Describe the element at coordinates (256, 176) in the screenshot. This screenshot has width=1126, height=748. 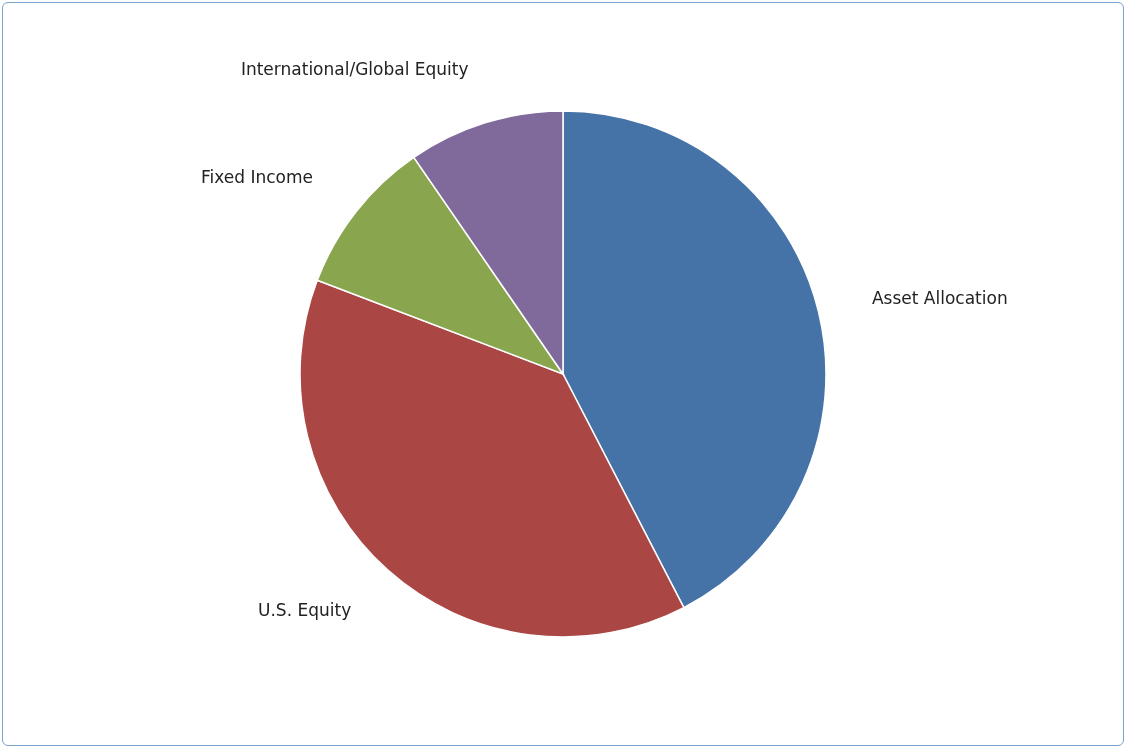
I see `slice-label: Fixed Income` at that location.